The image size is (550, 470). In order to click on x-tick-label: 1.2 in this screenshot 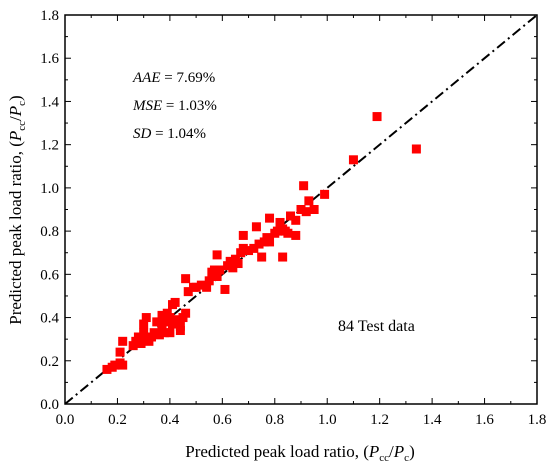, I will do `click(379, 420)`.